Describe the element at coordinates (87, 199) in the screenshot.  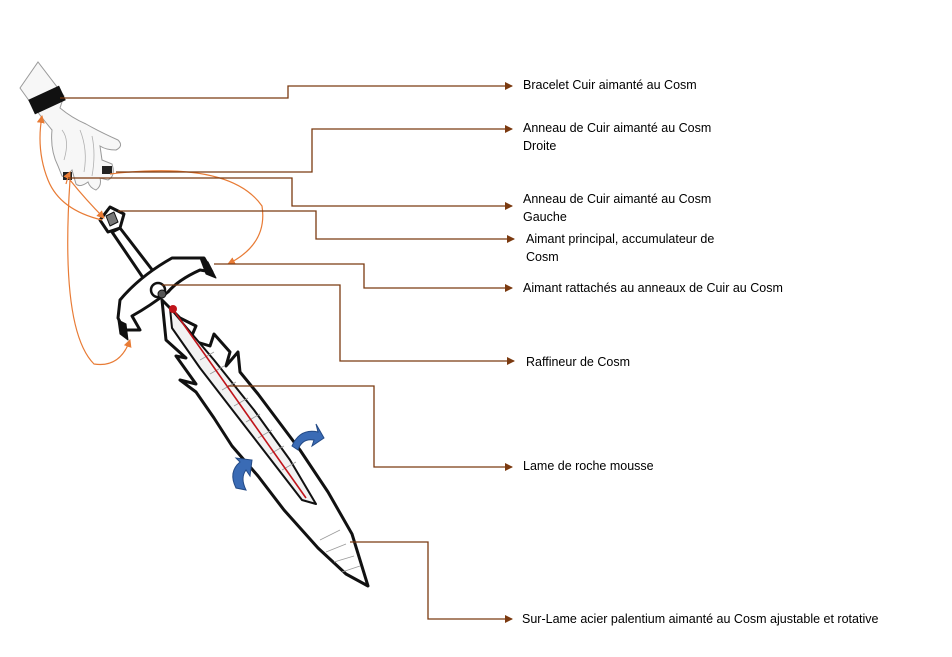
I see `arc-ring-pommel` at that location.